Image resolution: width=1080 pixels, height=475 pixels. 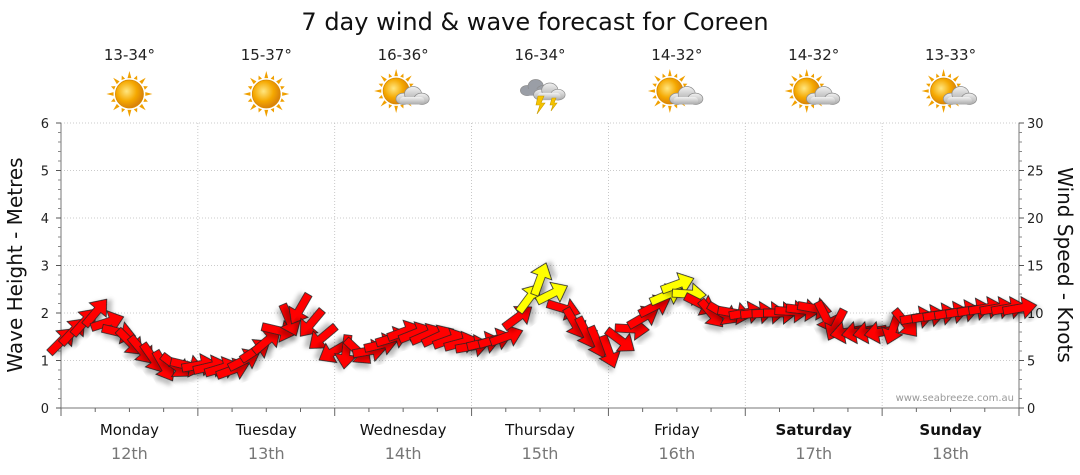 What do you see at coordinates (45, 409) in the screenshot?
I see `left-tick-label: 0` at bounding box center [45, 409].